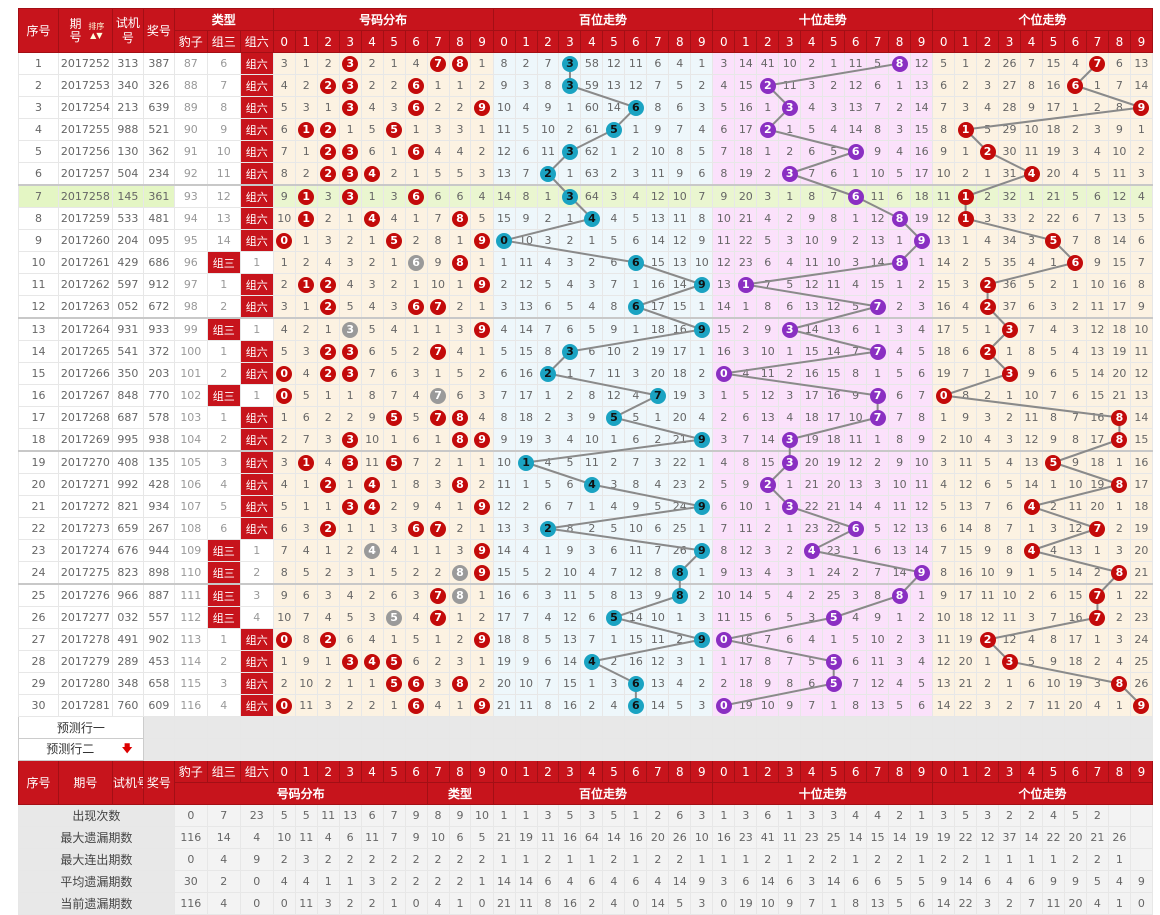 This screenshot has width=1160, height=915. What do you see at coordinates (328, 41) in the screenshot?
I see `header-digit-0-2: 2` at bounding box center [328, 41].